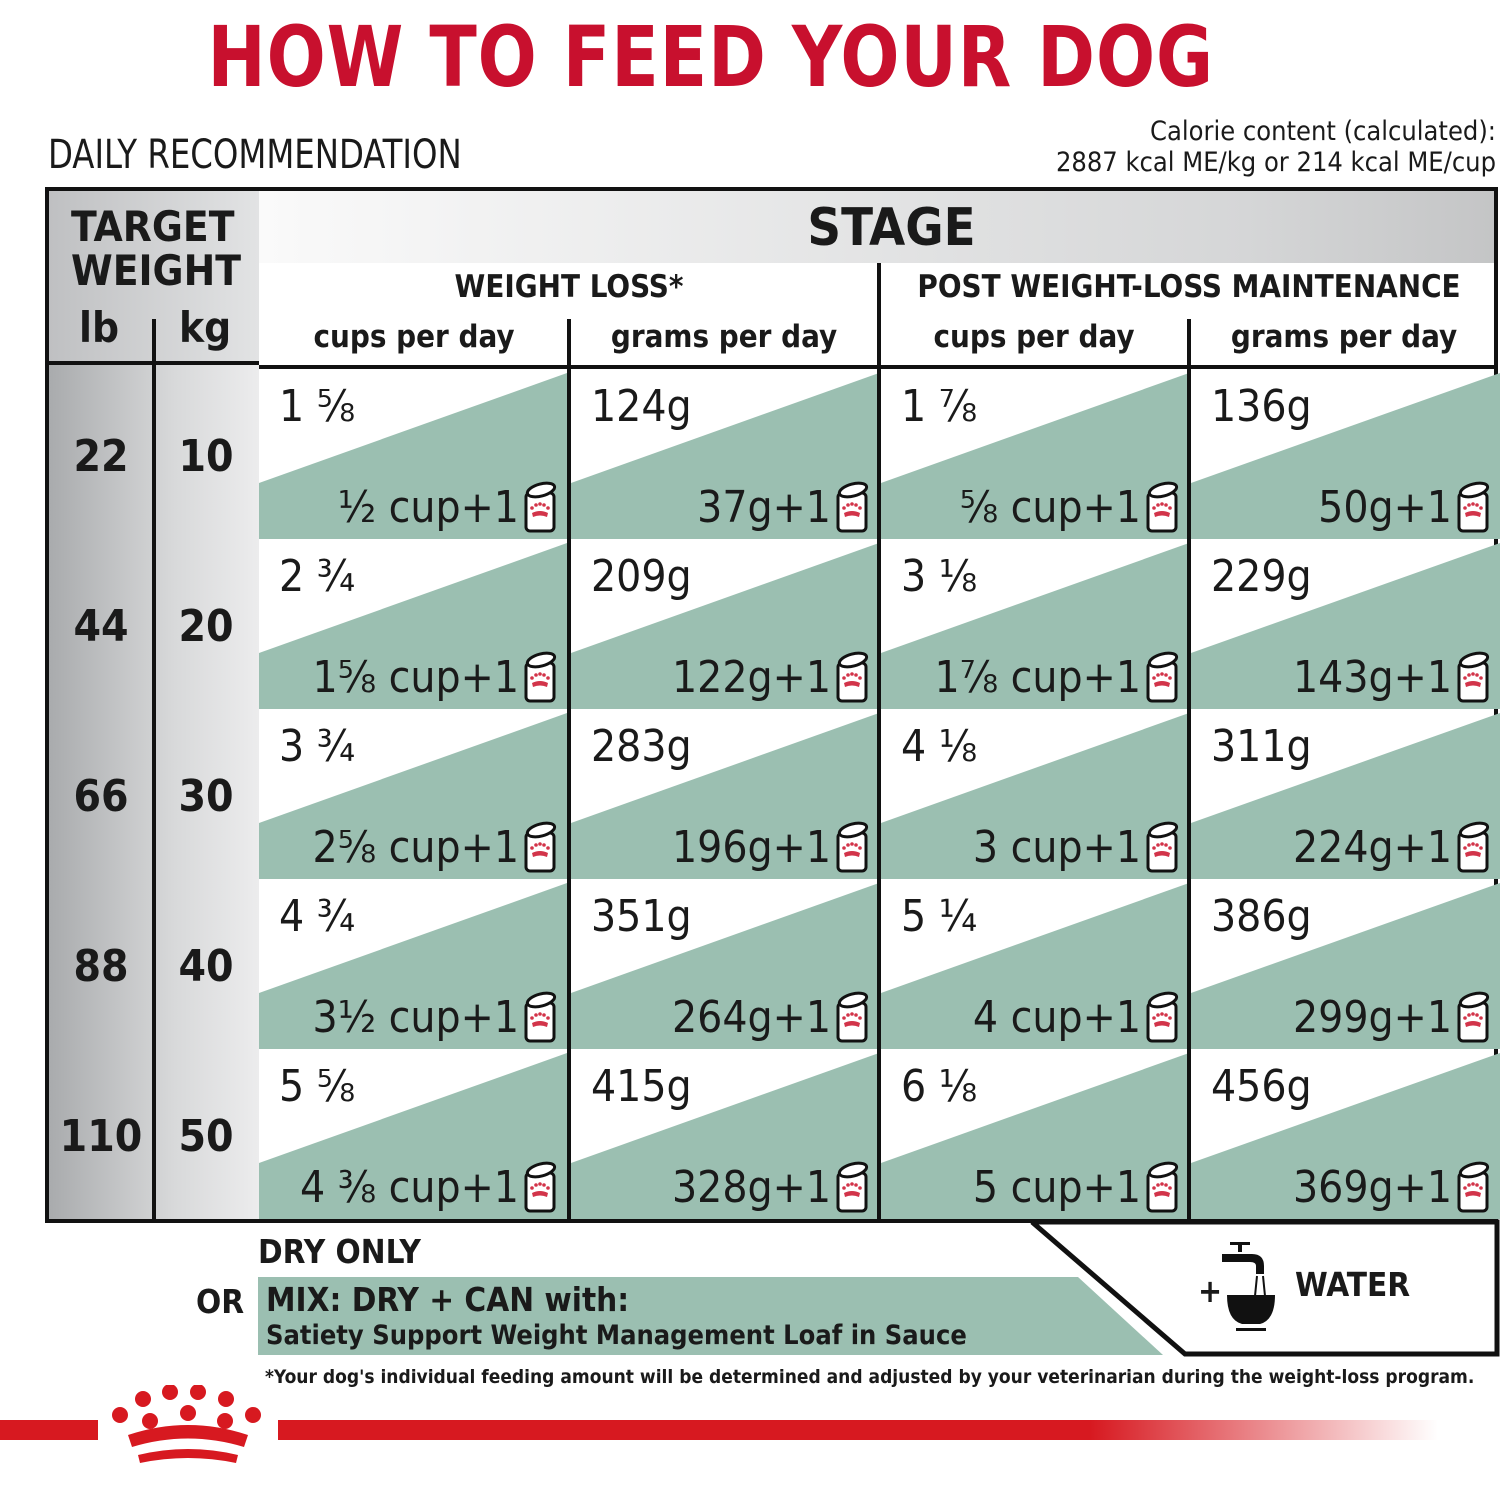 The width and height of the screenshot is (1500, 1500). Describe the element at coordinates (99, 327) in the screenshot. I see `lb-label: lb` at that location.